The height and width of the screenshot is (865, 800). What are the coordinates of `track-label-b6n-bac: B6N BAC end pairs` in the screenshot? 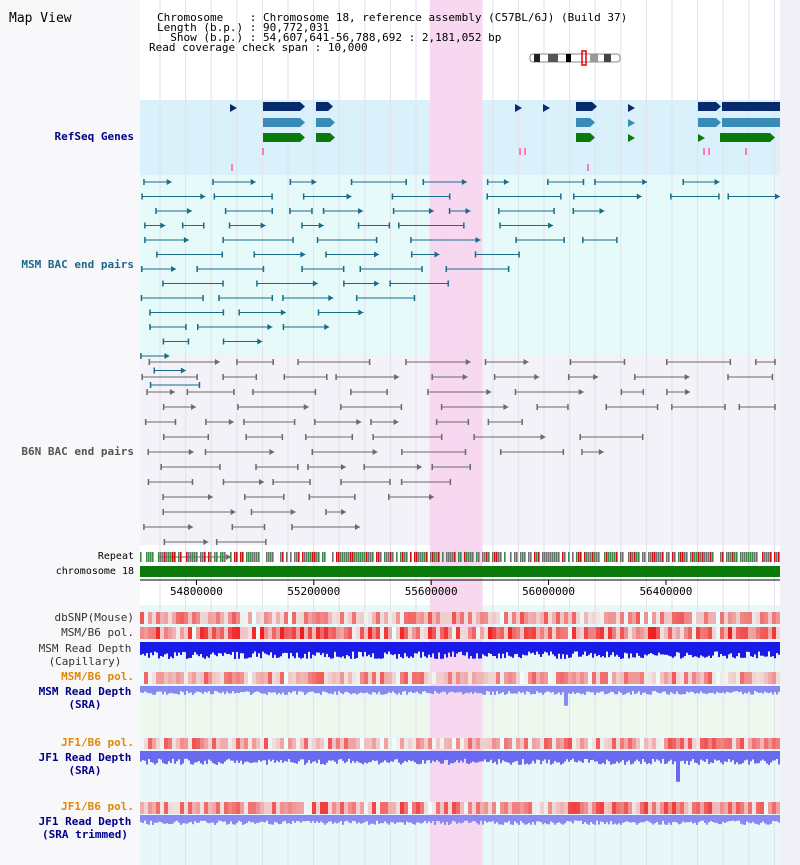 It's located at (77, 451).